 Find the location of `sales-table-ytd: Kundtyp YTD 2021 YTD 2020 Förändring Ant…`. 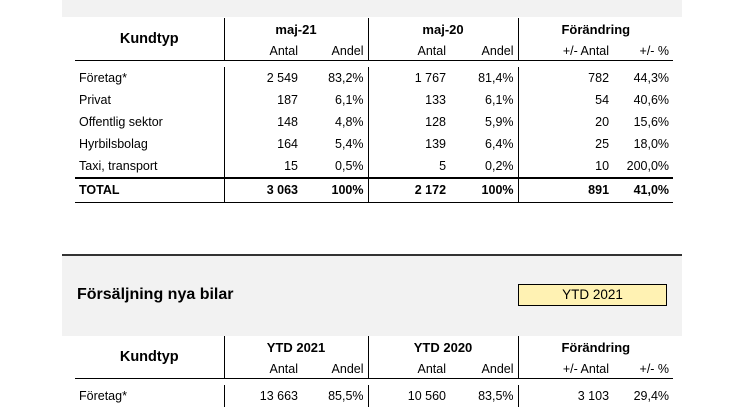

sales-table-ytd: Kundtyp YTD 2021 YTD 2020 Förändring Ant… is located at coordinates (374, 371).